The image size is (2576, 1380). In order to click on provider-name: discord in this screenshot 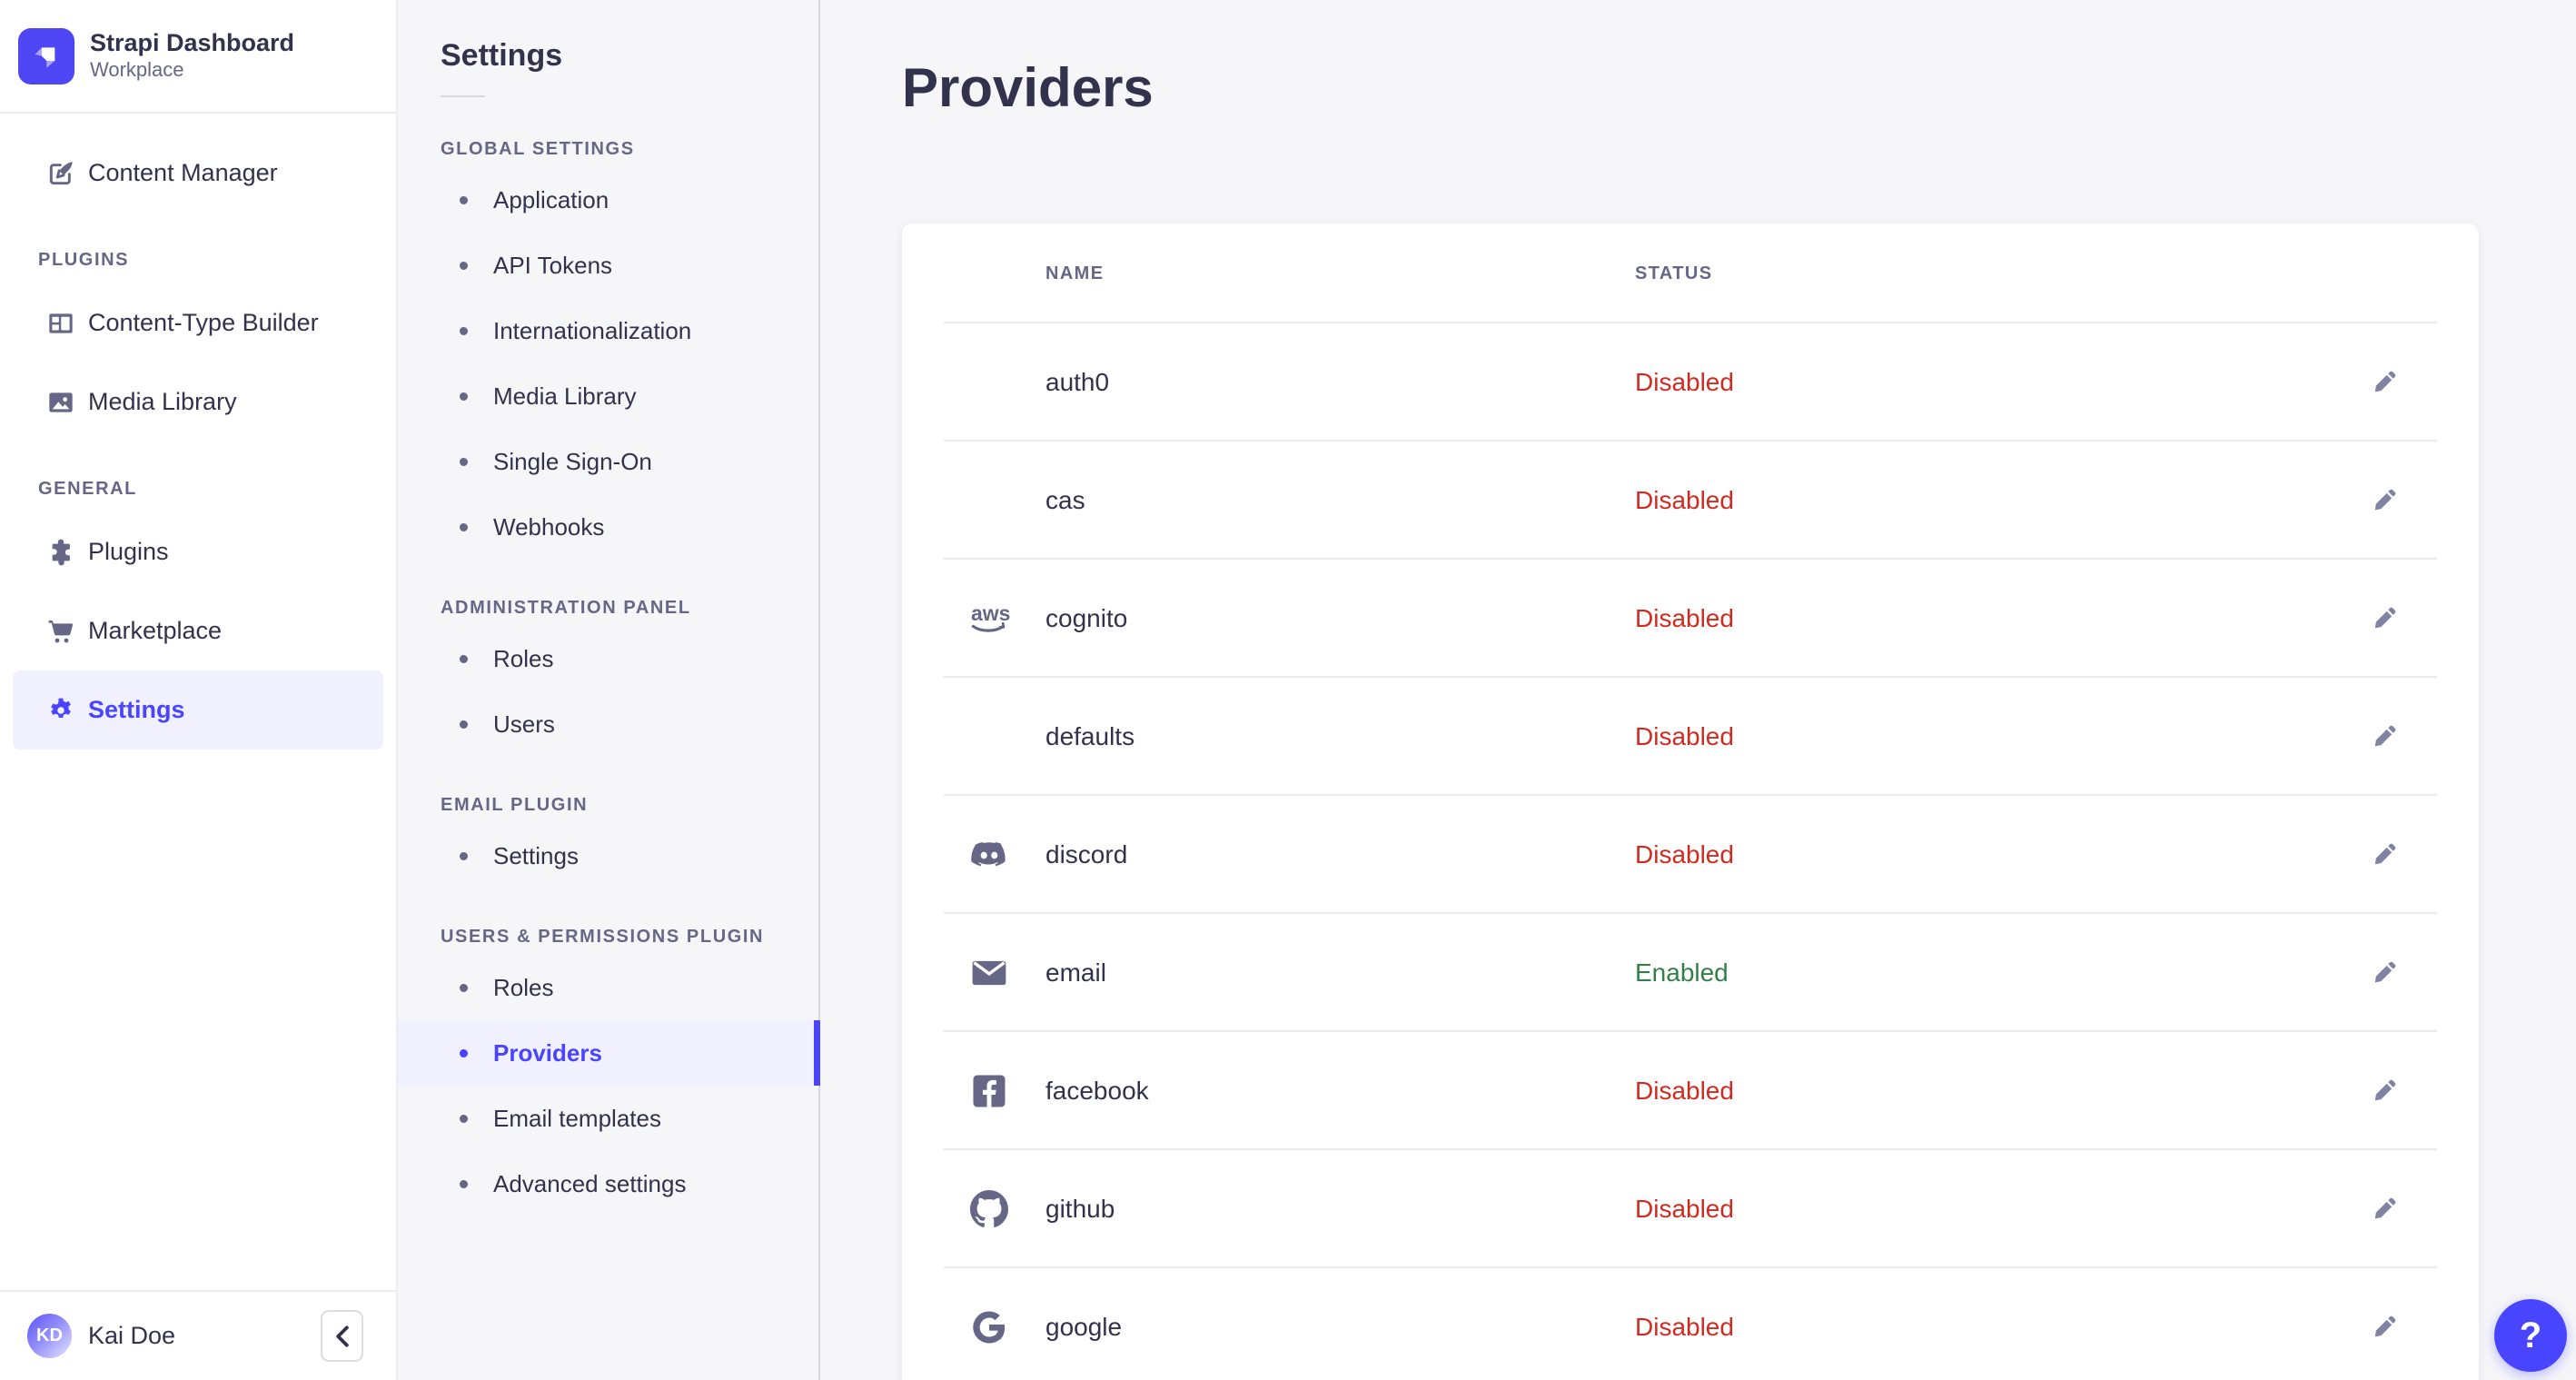, I will do `click(1086, 854)`.